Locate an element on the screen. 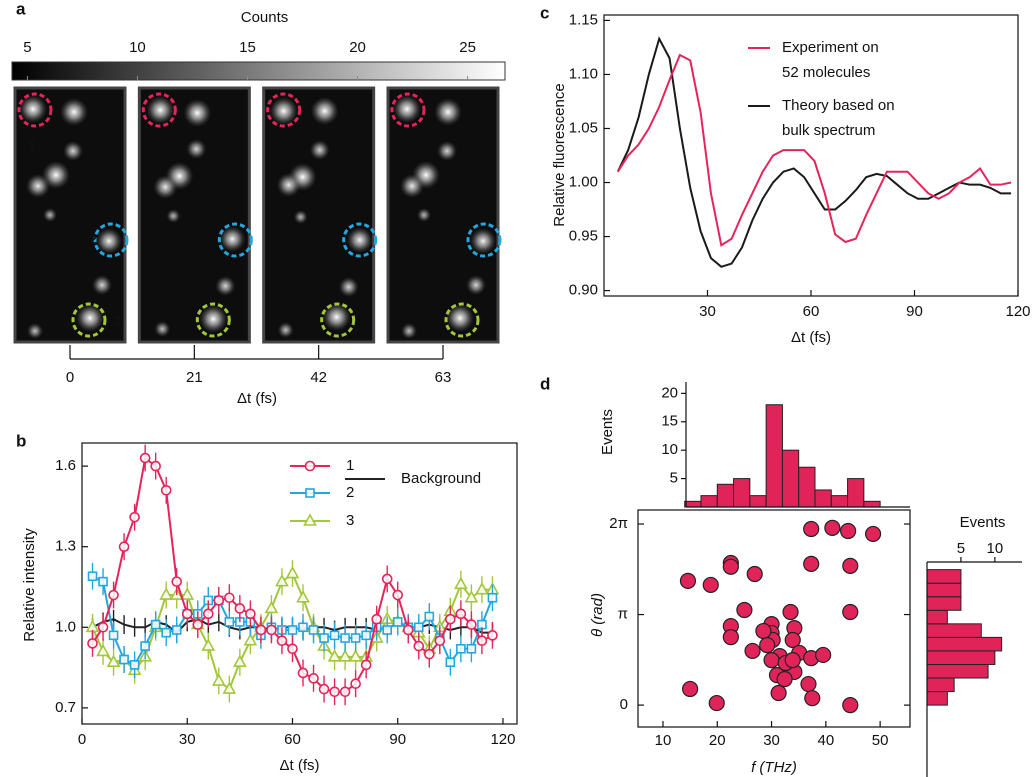  y-axis-title: Relative intensity is located at coordinates (29, 585).